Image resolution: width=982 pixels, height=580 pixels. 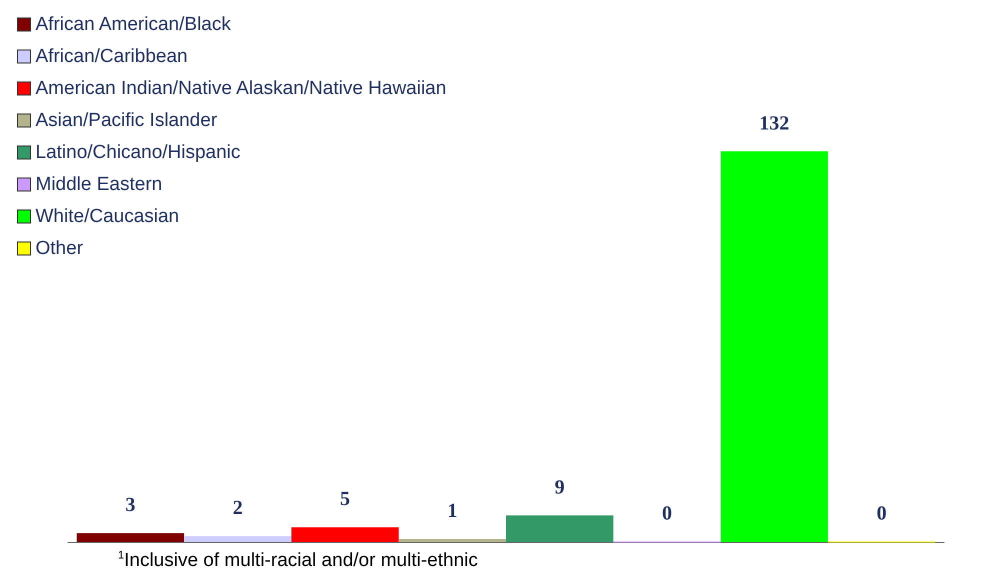 I want to click on legend-label: White/Caucasian, so click(x=108, y=216).